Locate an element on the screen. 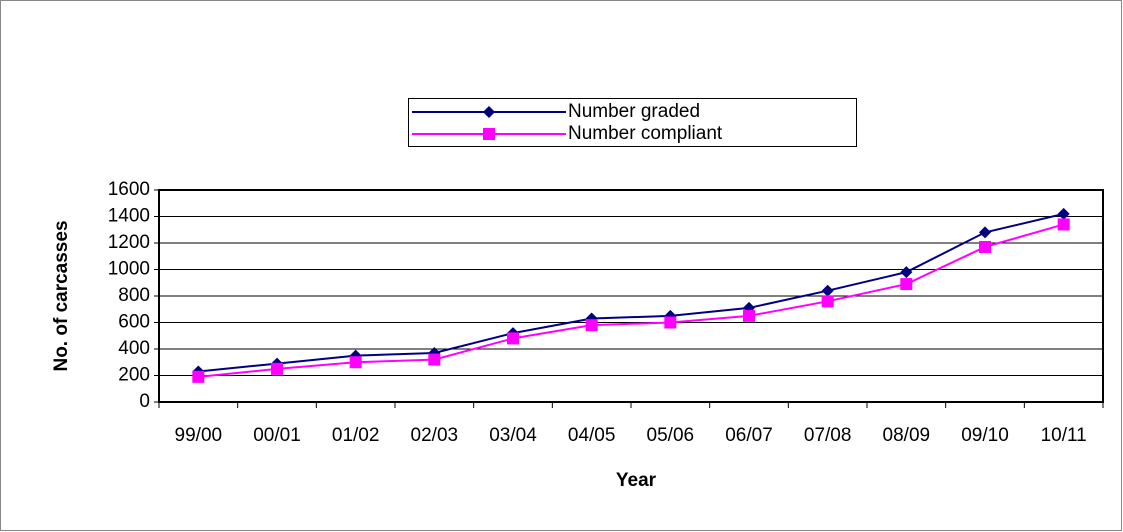  legend-label: Number compliant is located at coordinates (645, 133).